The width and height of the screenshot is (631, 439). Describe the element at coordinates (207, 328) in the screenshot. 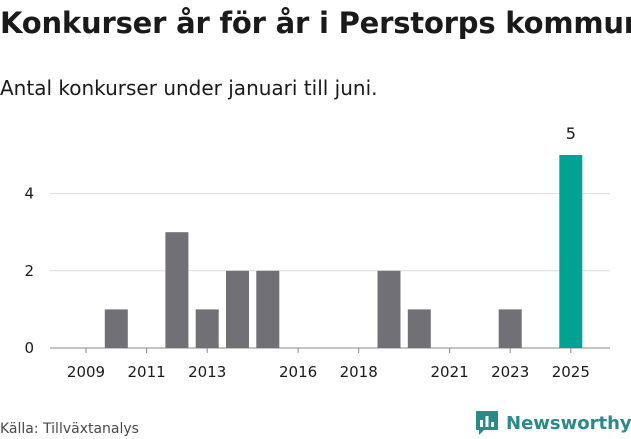

I see `bar-2013` at that location.